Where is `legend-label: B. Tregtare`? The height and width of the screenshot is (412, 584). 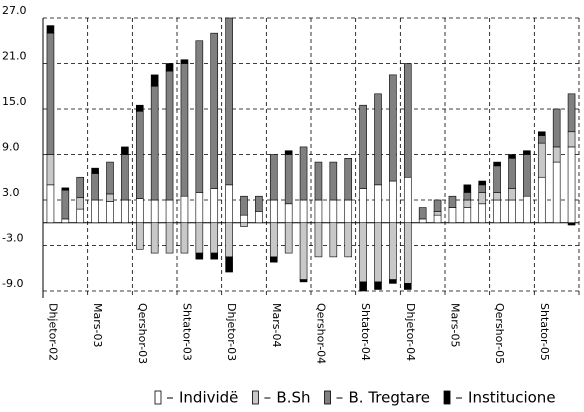 legend-label: B. Tregtare is located at coordinates (390, 398).